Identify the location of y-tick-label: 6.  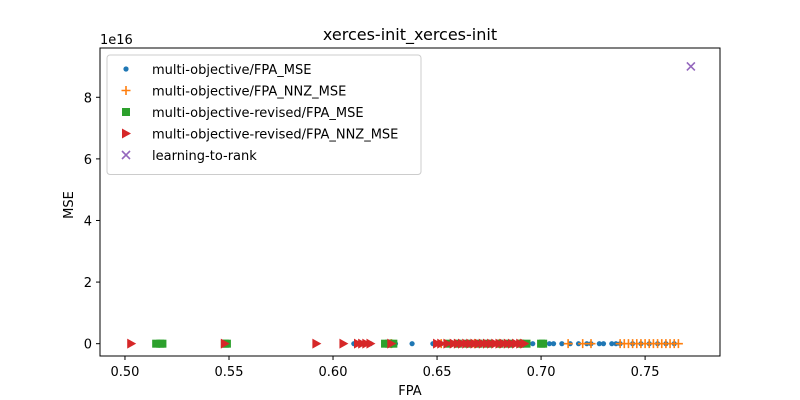
(88, 160).